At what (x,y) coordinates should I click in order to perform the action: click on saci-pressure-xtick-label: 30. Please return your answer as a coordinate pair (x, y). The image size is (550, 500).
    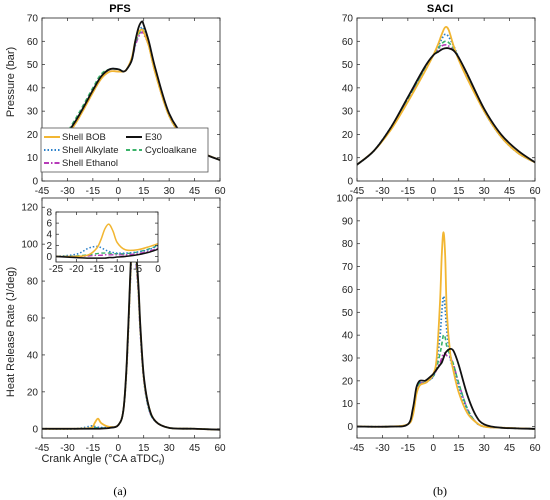
    Looking at the image, I should click on (485, 191).